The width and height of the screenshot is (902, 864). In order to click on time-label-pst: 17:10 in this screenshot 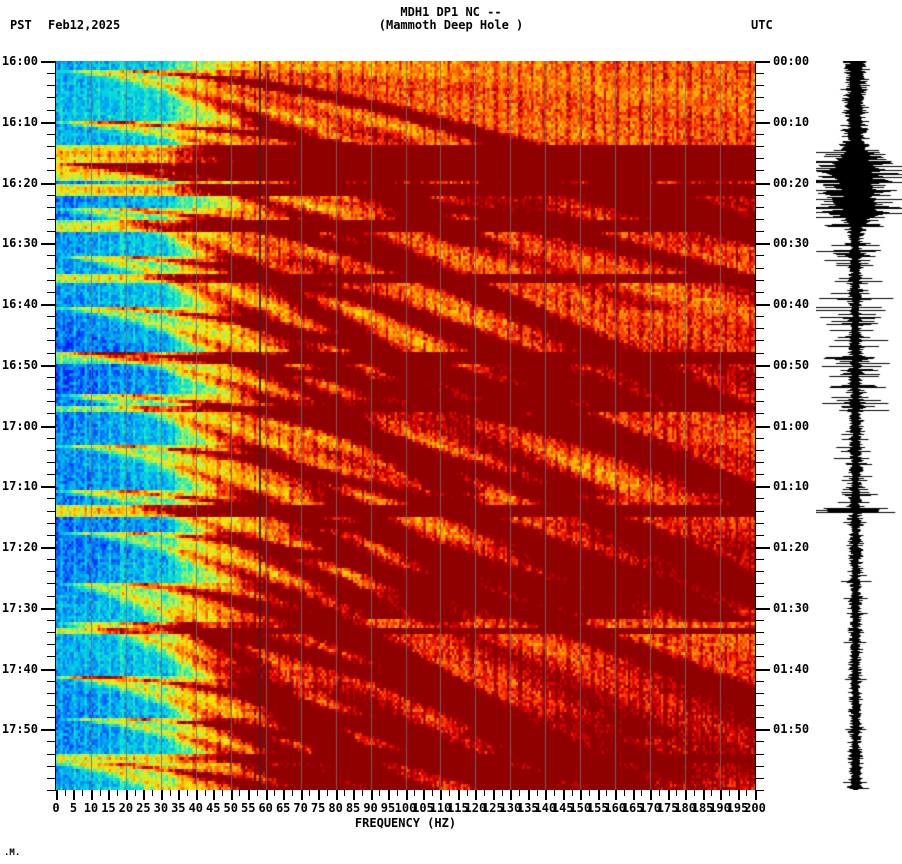, I will do `click(19, 486)`.